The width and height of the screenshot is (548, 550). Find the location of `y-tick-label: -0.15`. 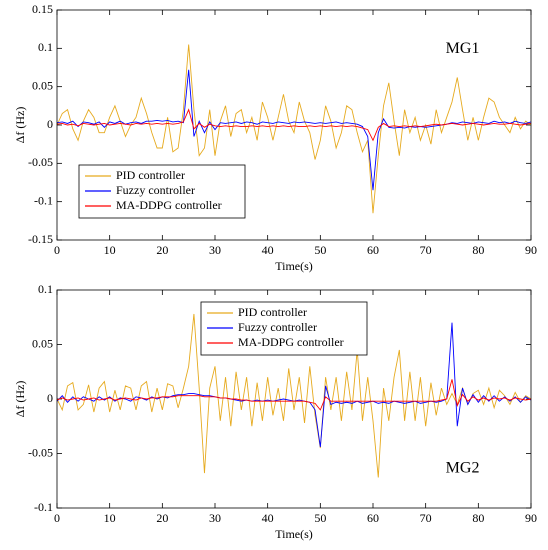

y-tick-label: -0.15 is located at coordinates (40, 239).